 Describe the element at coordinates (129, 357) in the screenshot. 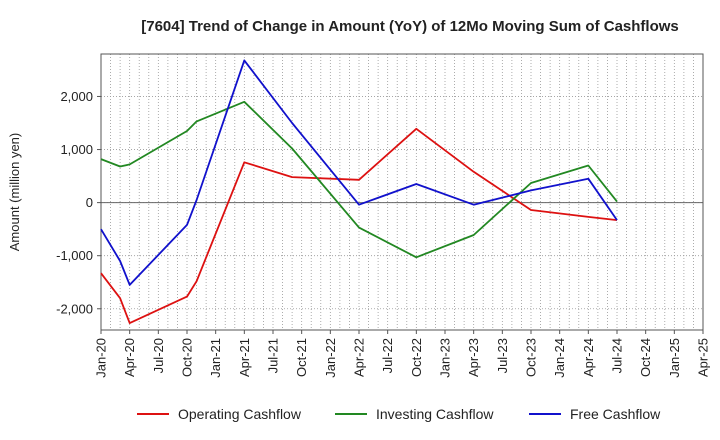

I see `x-tick-label: Apr-20` at that location.